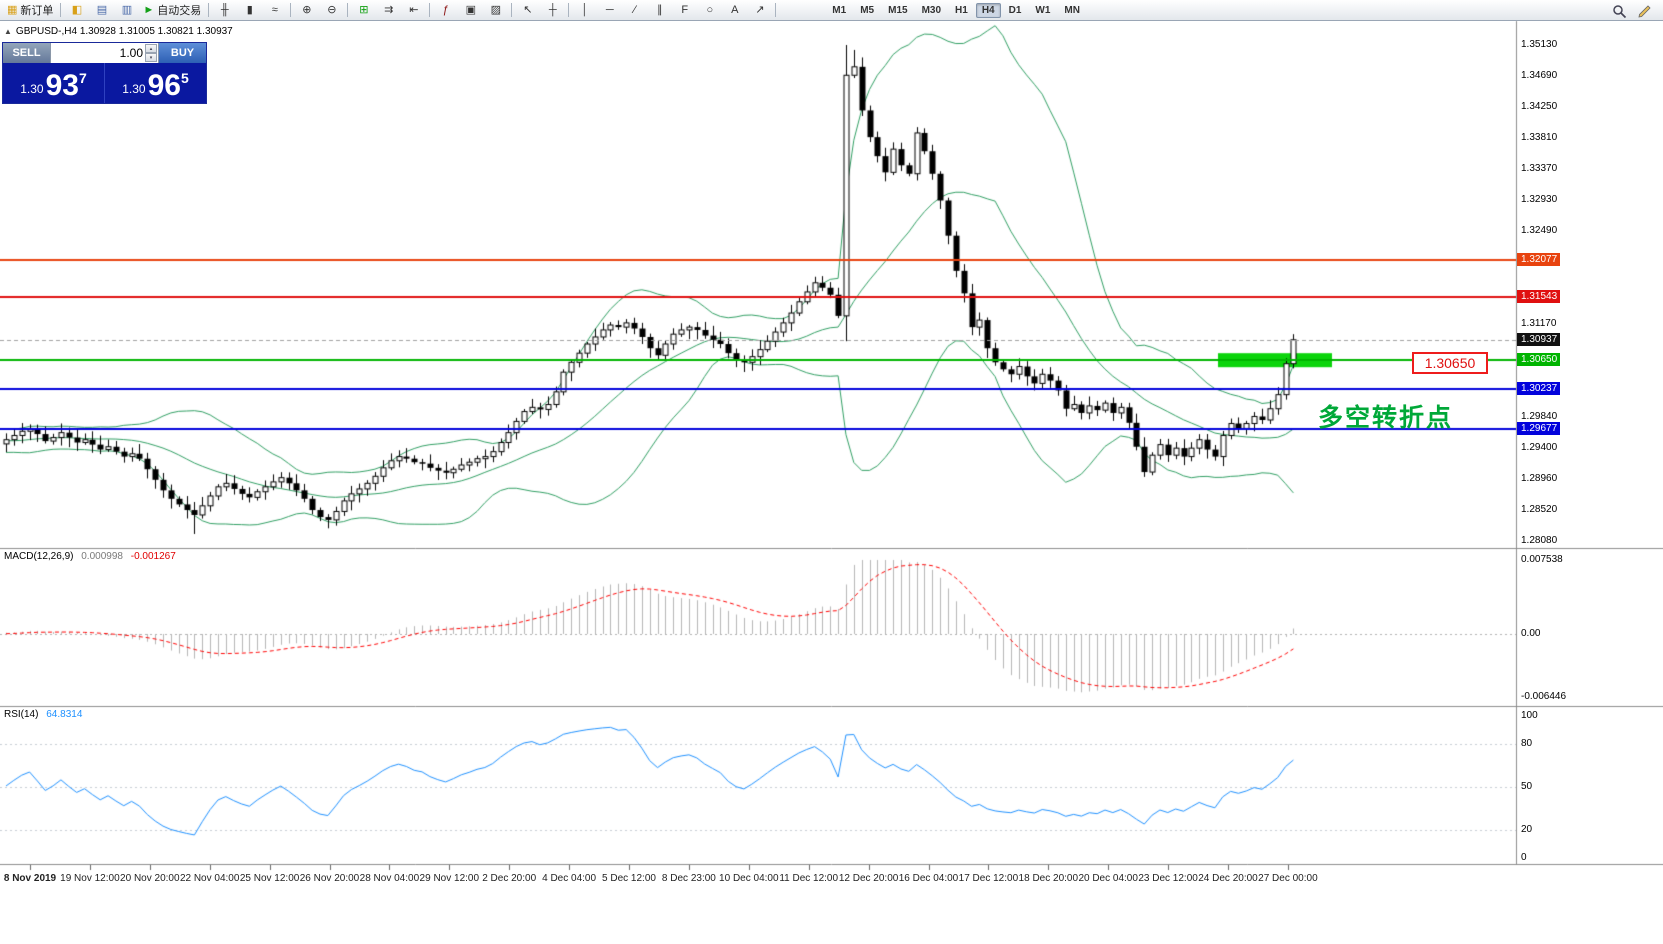 This screenshot has width=1663, height=944. Describe the element at coordinates (149, 9) in the screenshot. I see `auto-trading-icon: ►` at that location.